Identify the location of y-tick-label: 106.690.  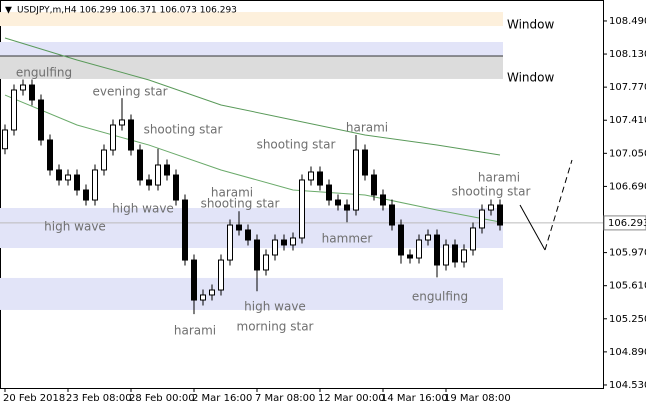
(627, 186).